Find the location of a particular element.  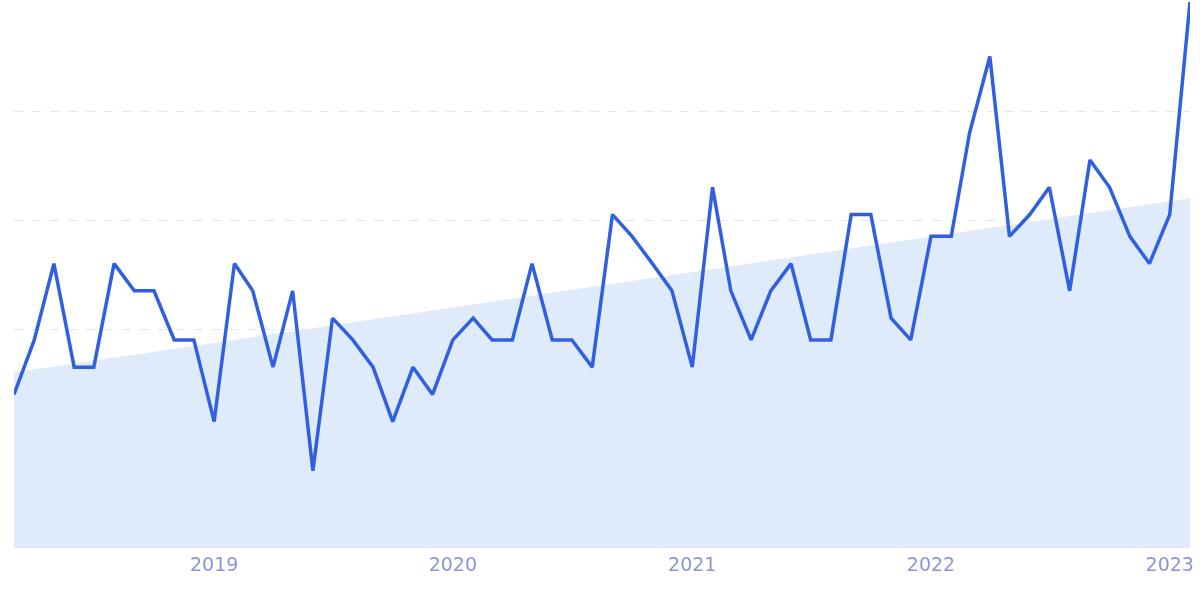

x-tick-label: 2020 is located at coordinates (453, 563).